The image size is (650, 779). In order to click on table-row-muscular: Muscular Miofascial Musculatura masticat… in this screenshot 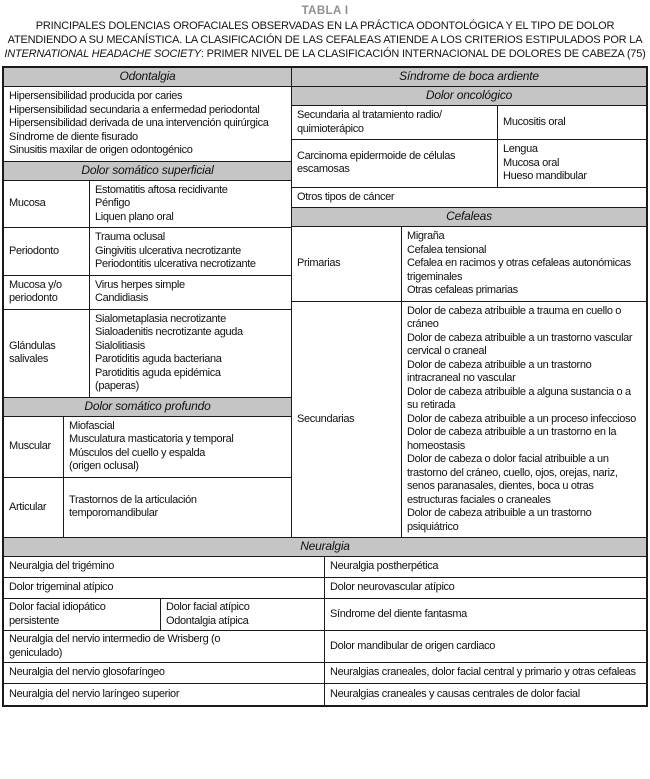, I will do `click(147, 447)`.